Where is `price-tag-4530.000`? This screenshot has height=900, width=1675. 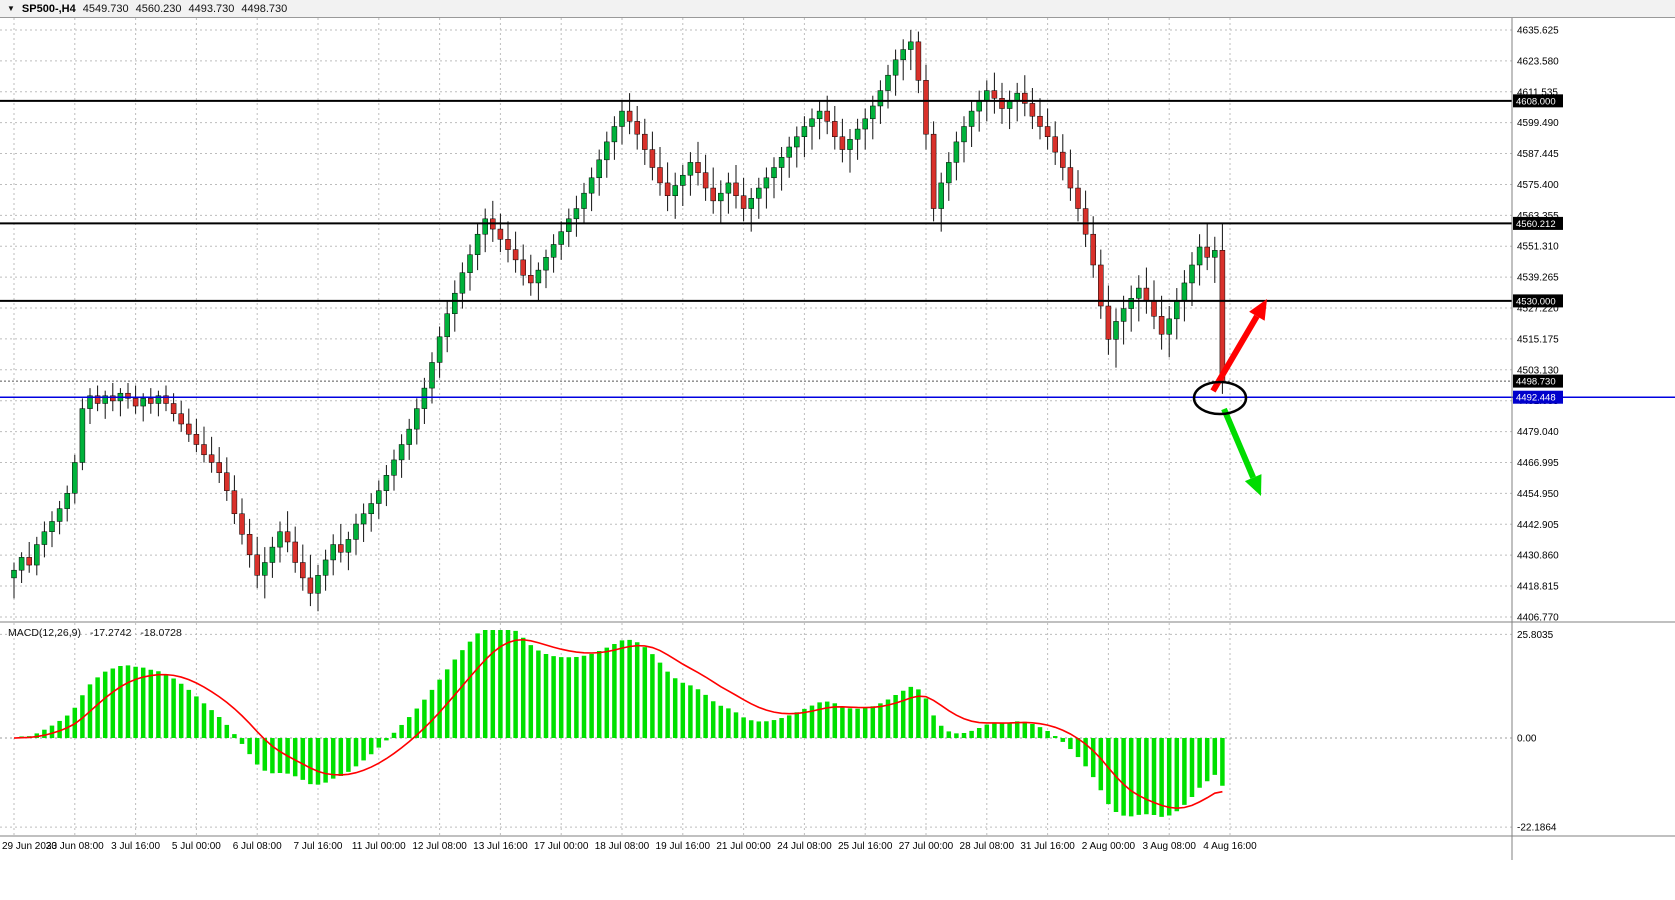
price-tag-4530.000 is located at coordinates (1538, 301).